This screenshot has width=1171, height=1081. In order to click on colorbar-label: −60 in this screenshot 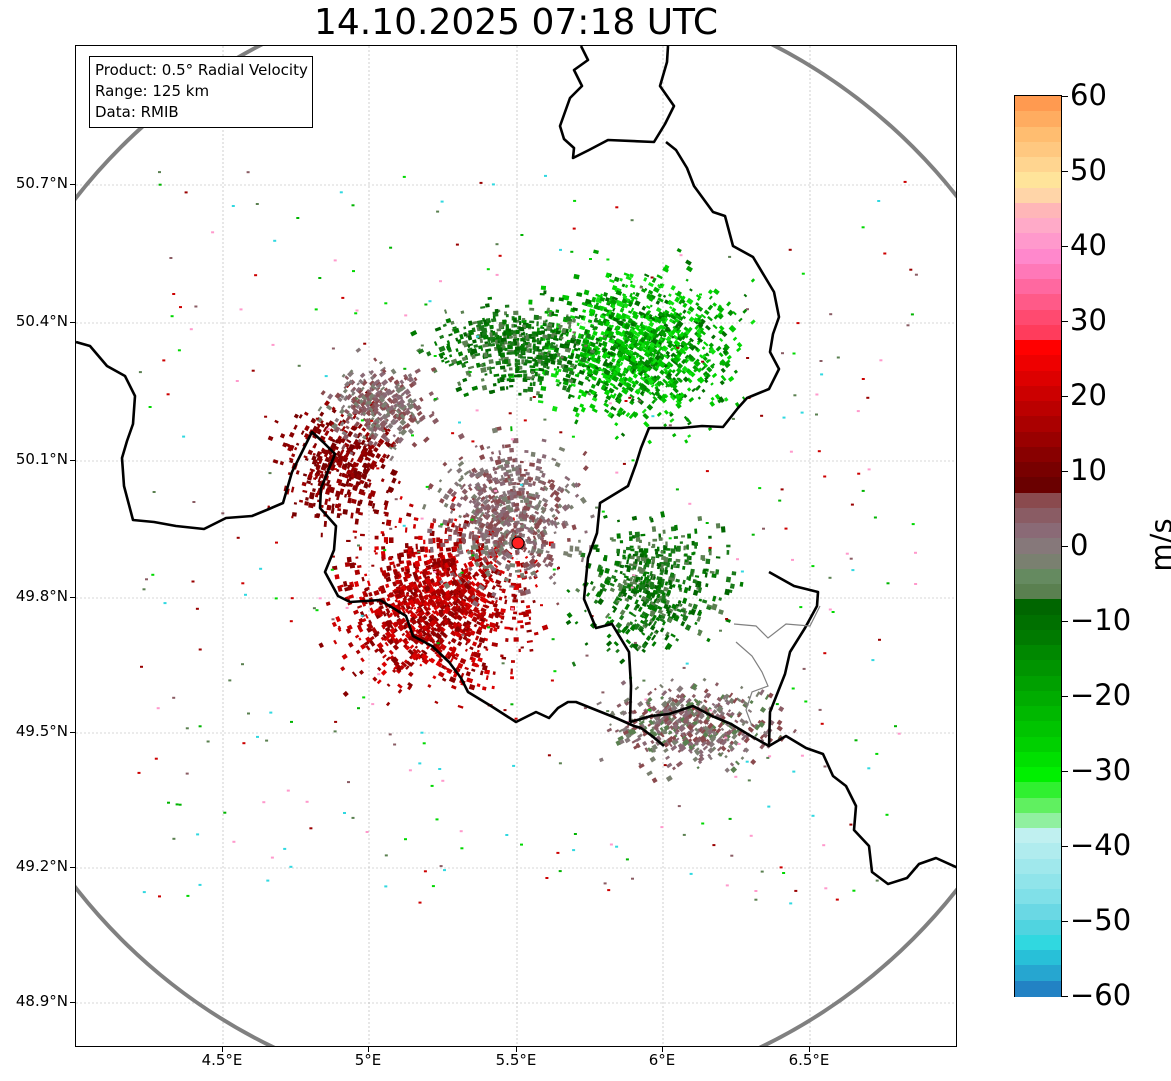, I will do `click(1101, 995)`.